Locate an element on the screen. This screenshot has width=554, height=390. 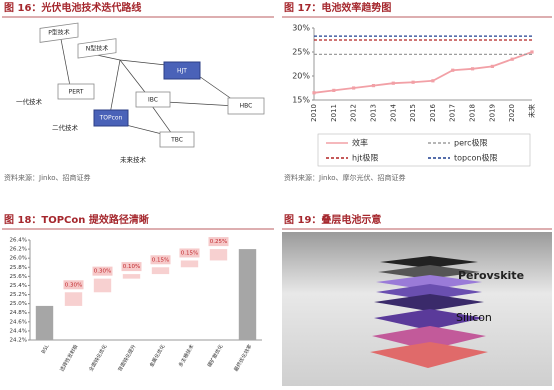
node: N型技术 is located at coordinates (97, 48).